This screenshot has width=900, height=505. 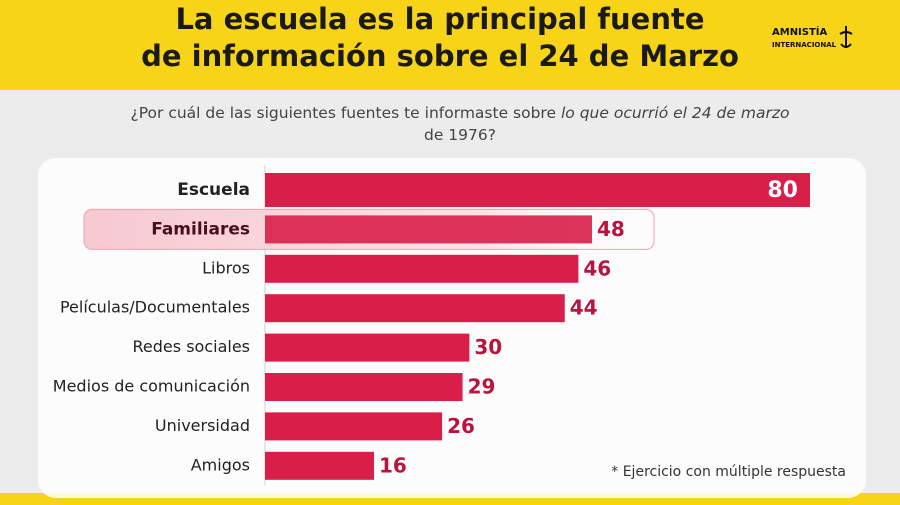 What do you see at coordinates (611, 229) in the screenshot?
I see `value-label: 48` at bounding box center [611, 229].